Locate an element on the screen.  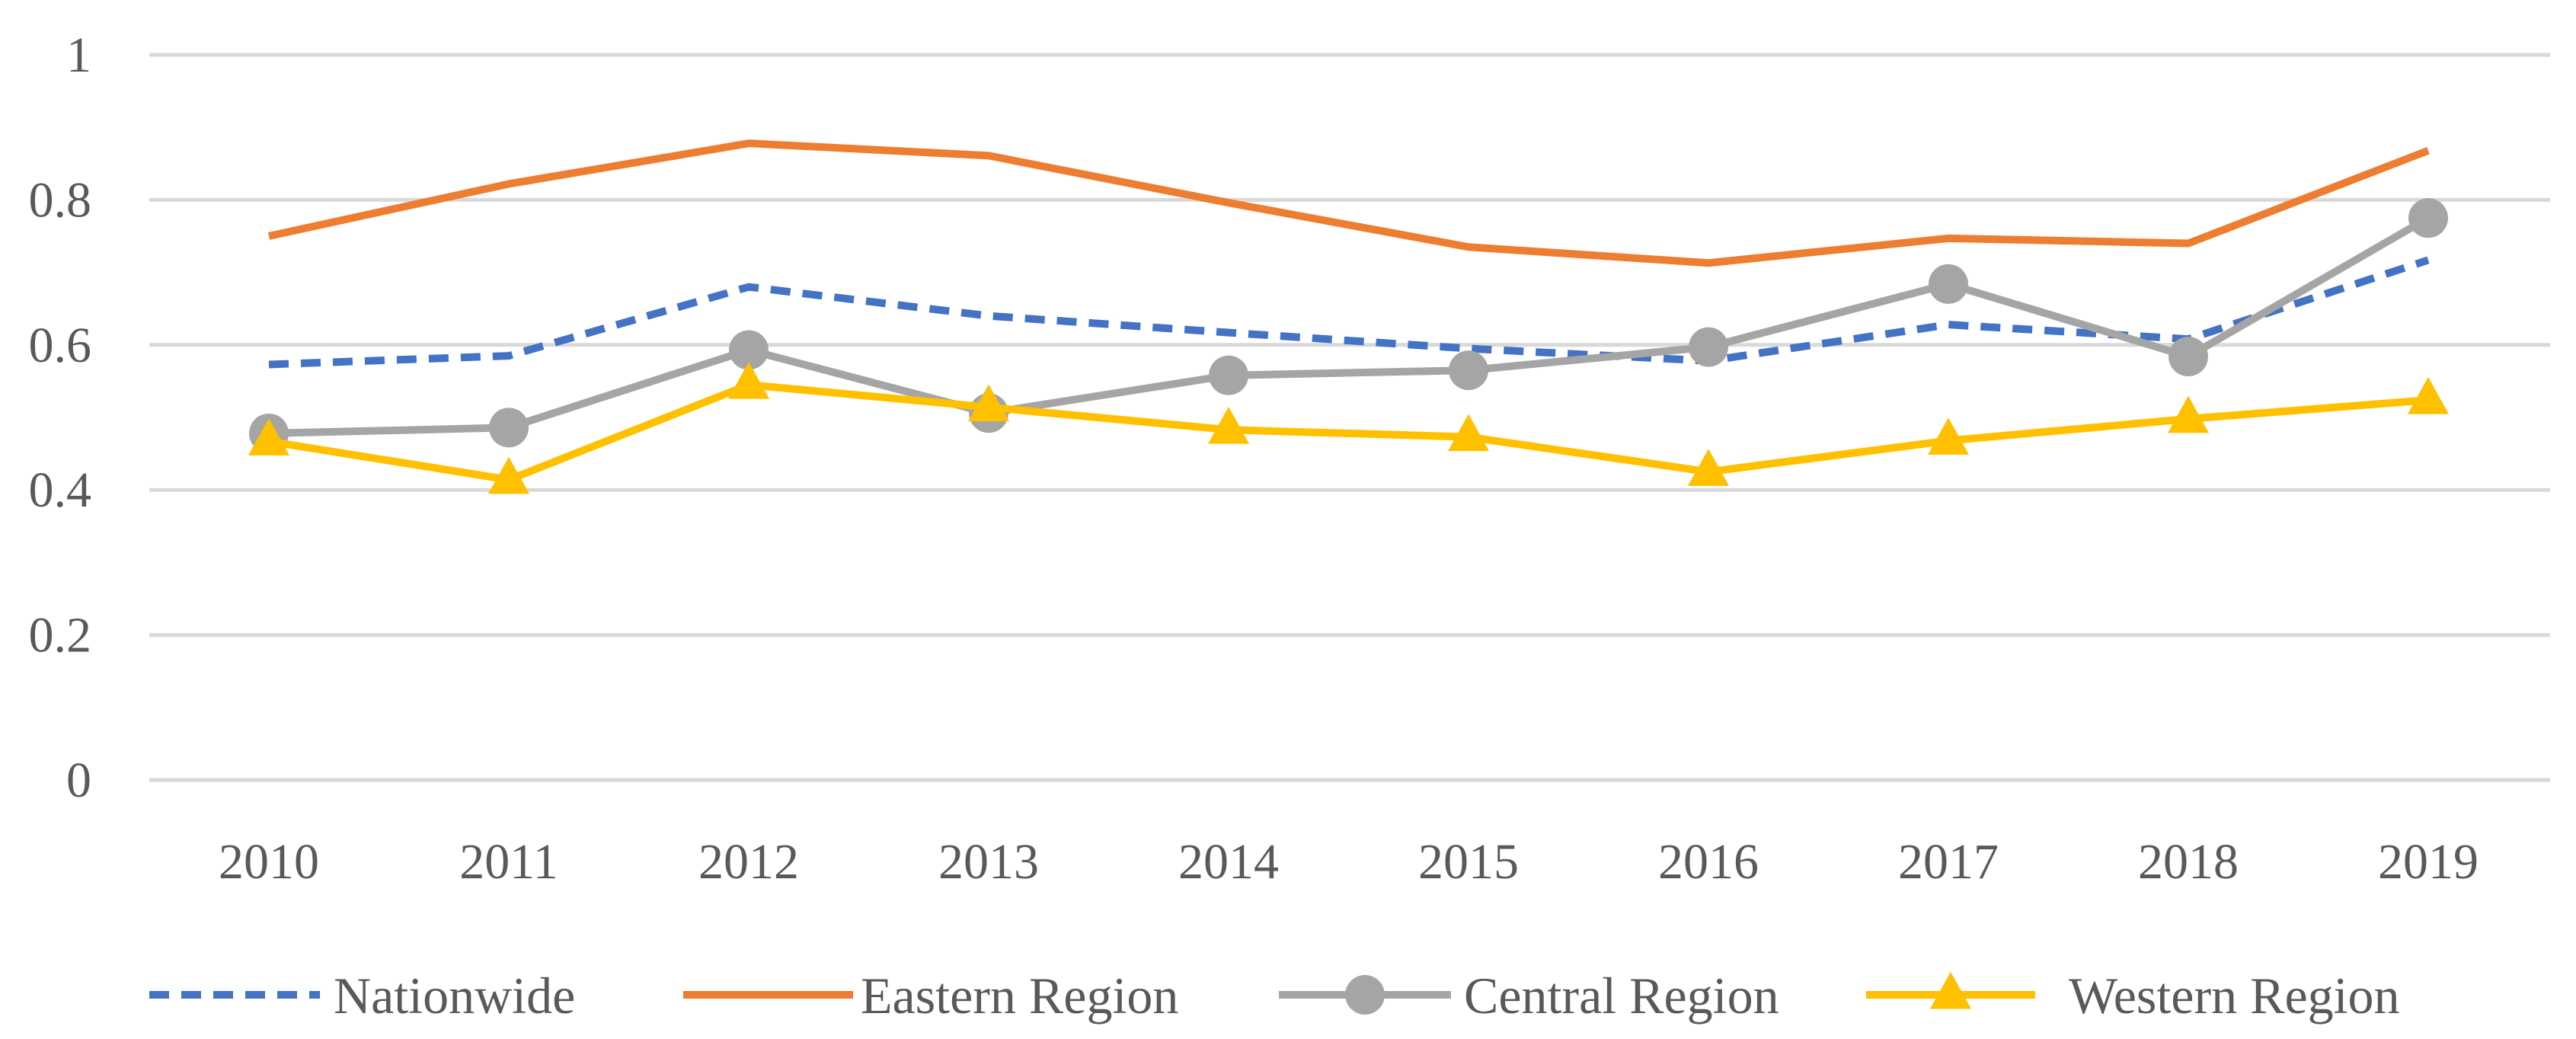
legend-item-central-region: Central Region is located at coordinates (1529, 996).